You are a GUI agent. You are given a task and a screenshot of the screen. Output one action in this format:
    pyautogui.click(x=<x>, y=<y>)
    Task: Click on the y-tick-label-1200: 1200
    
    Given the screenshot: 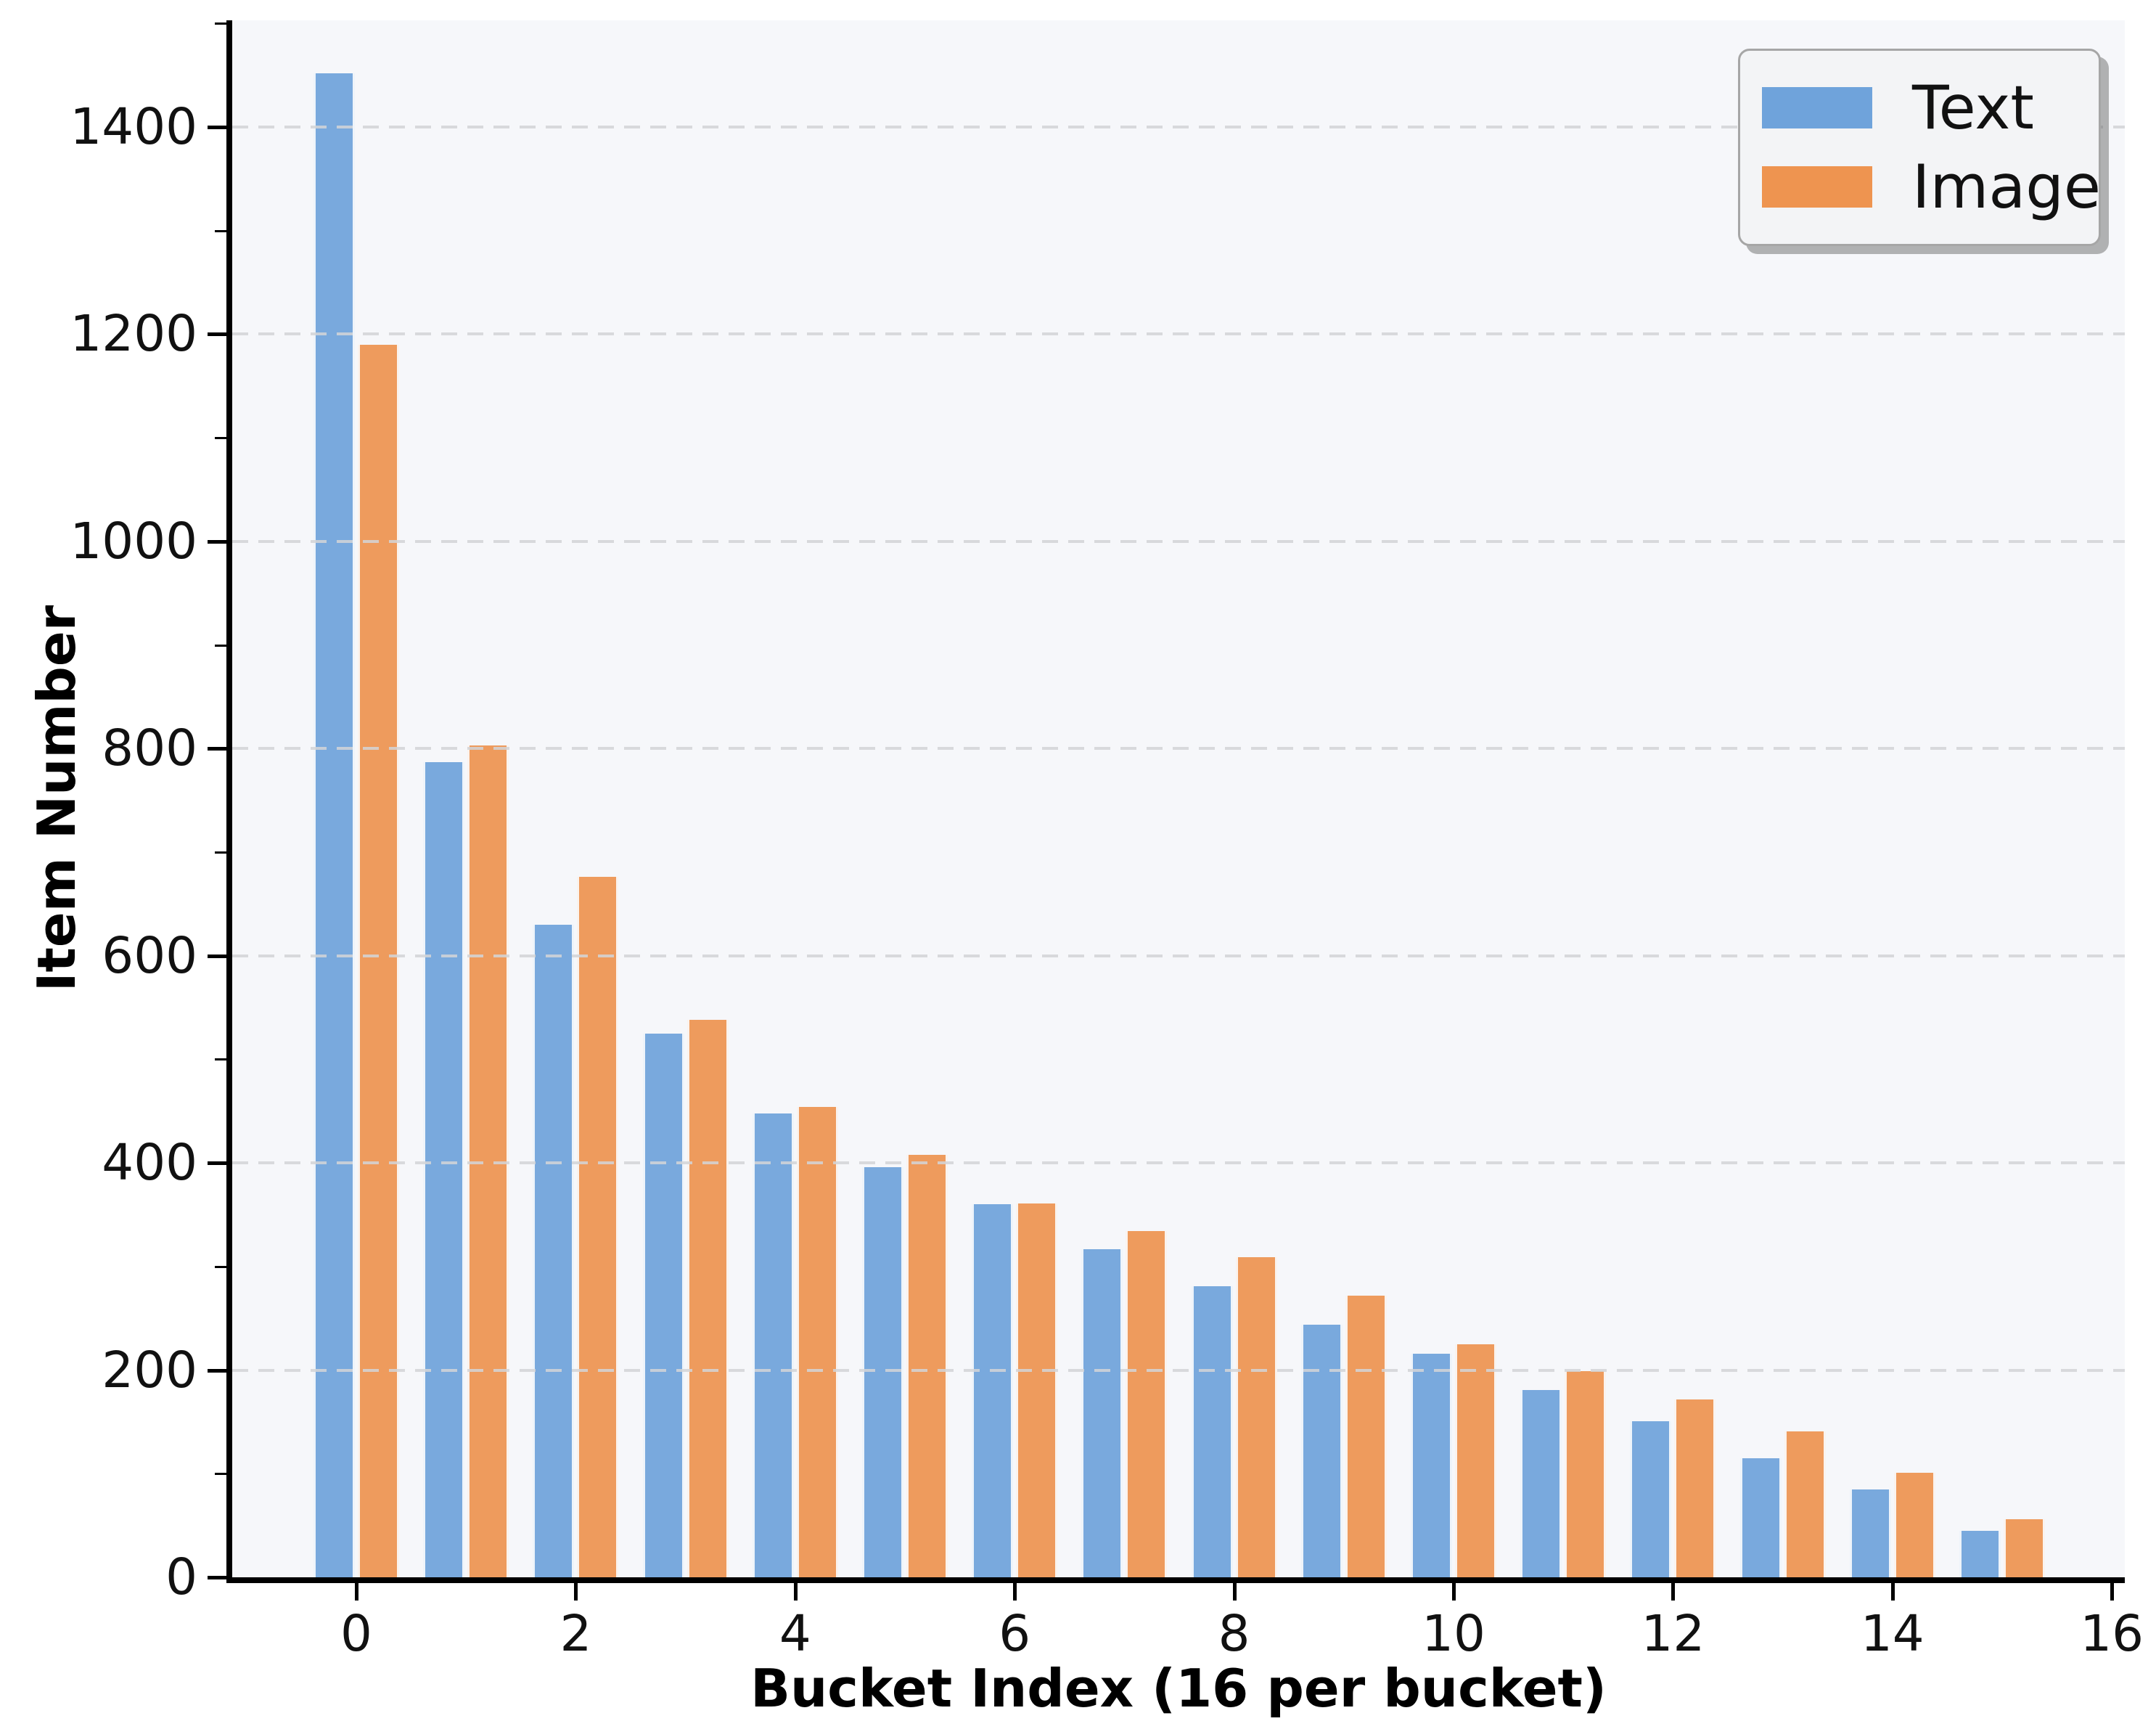 What is the action you would take?
    pyautogui.click(x=133, y=334)
    